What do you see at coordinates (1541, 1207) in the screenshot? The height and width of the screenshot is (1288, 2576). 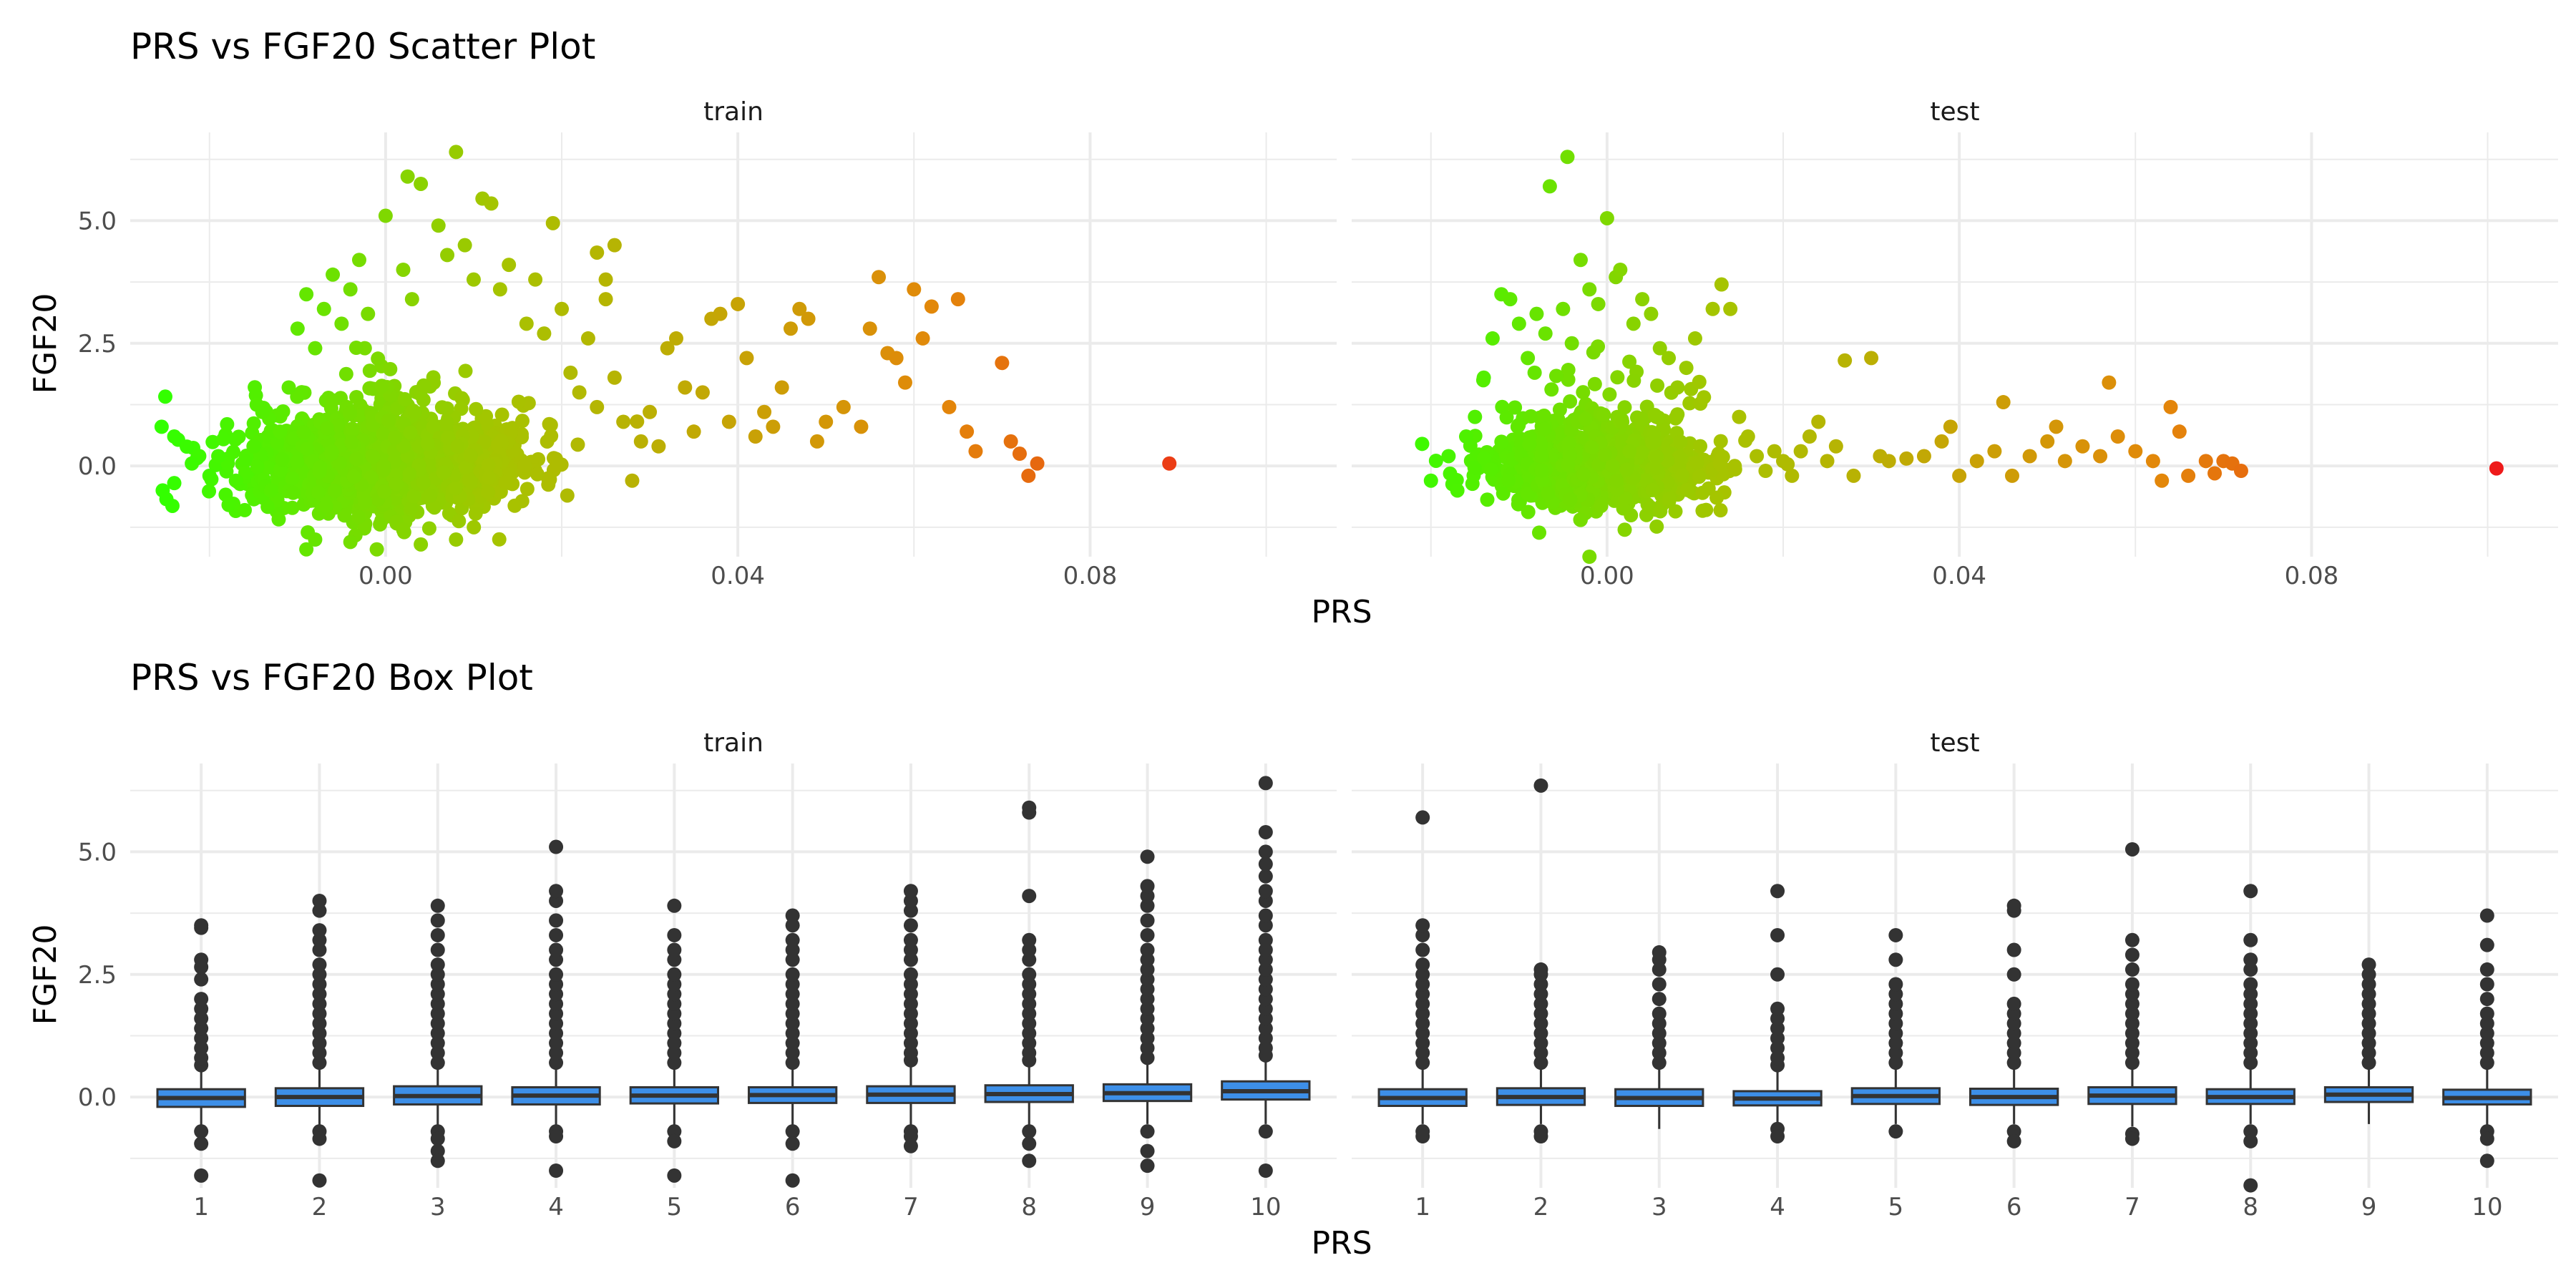 I see `x-tick-label: 2` at bounding box center [1541, 1207].